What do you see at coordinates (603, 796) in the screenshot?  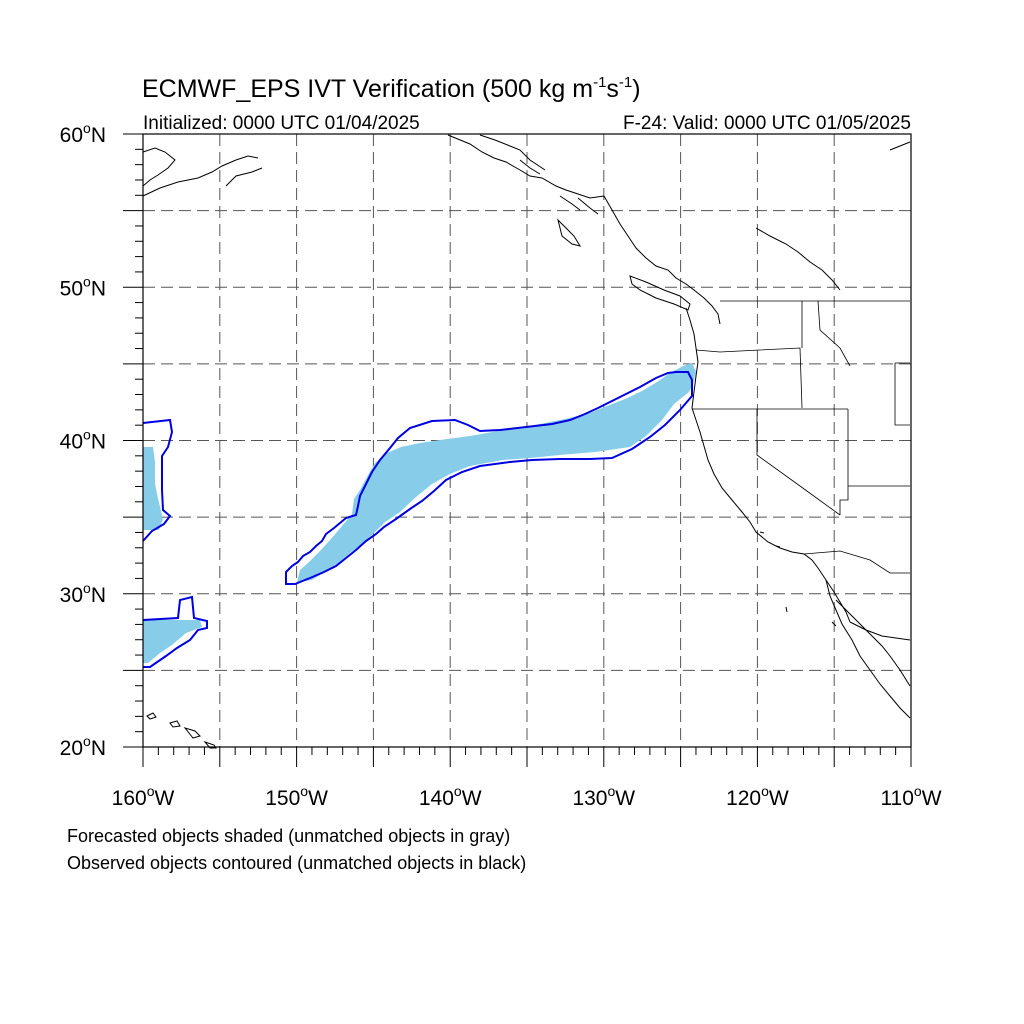 I see `lon-label: 130oW` at bounding box center [603, 796].